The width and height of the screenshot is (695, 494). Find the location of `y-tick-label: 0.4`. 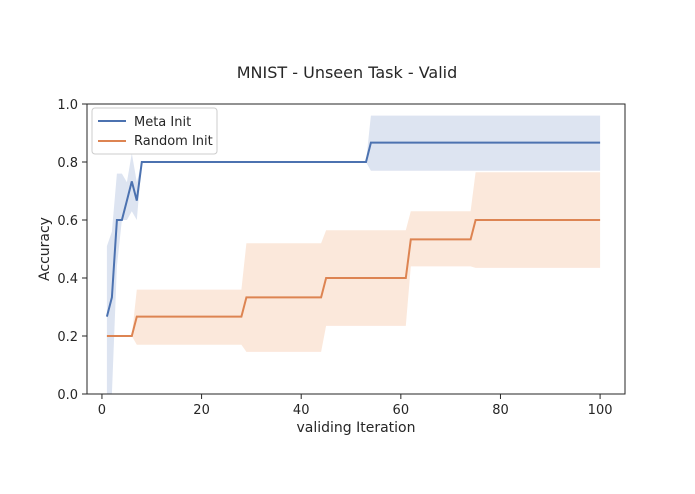

y-tick-label: 0.4 is located at coordinates (67, 279).